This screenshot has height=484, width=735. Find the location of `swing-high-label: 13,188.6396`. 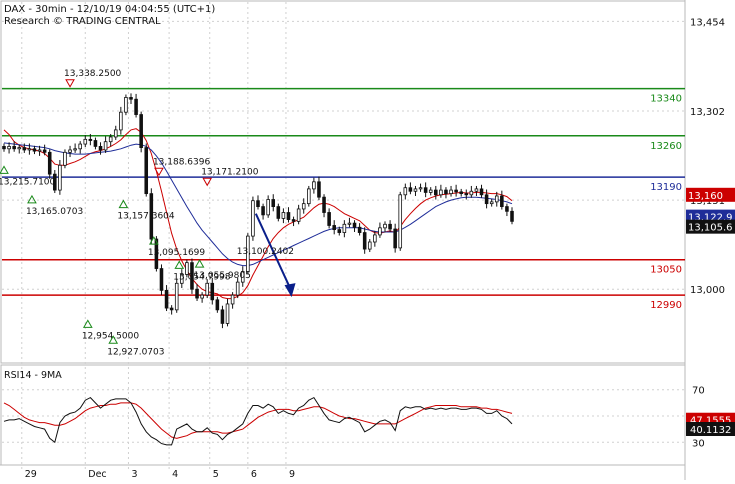

swing-high-label: 13,188.6396 is located at coordinates (182, 162).